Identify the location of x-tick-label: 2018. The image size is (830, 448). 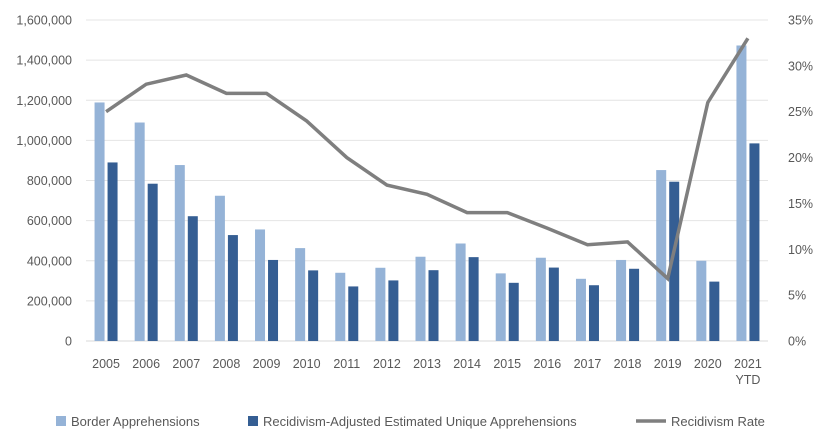
(628, 364).